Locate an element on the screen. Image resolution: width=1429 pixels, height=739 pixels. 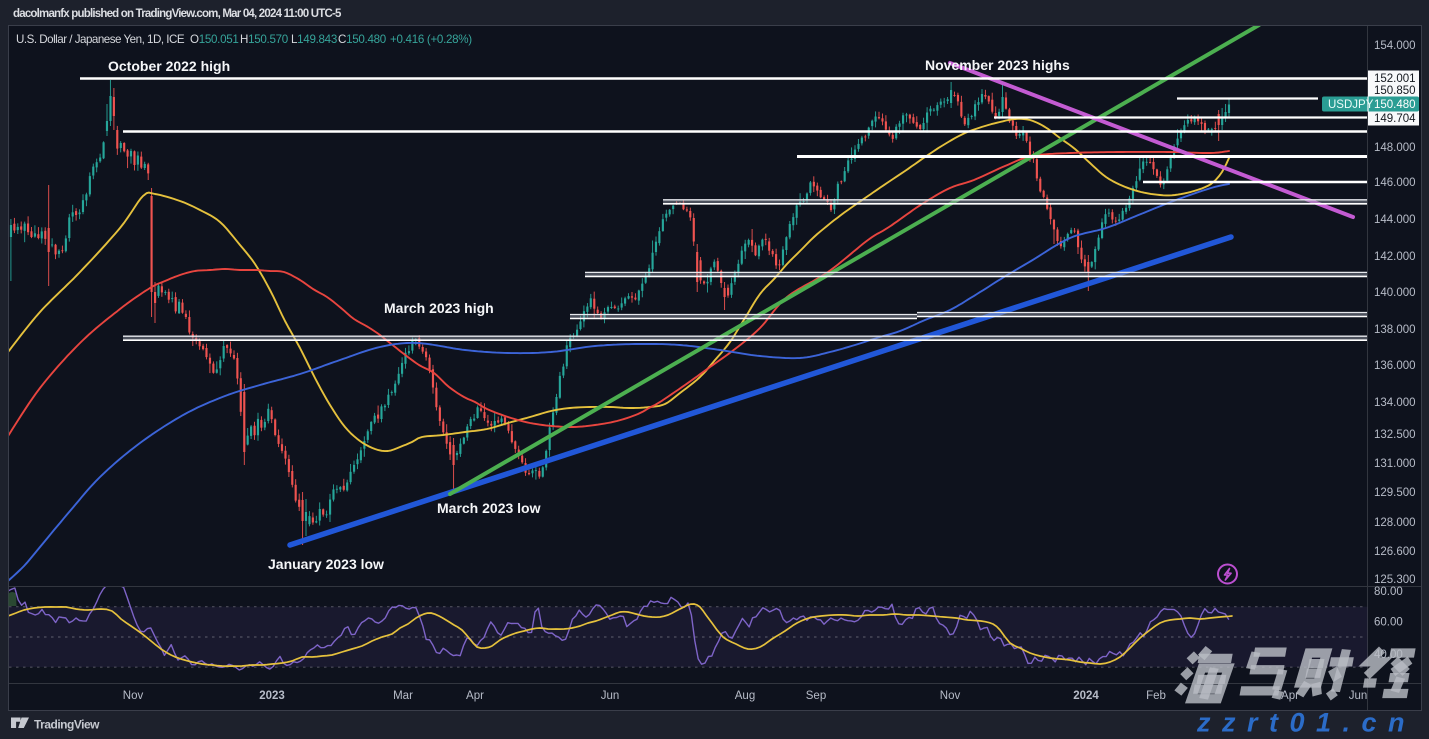
svg-text: March 2023 low is located at coordinates (489, 508).